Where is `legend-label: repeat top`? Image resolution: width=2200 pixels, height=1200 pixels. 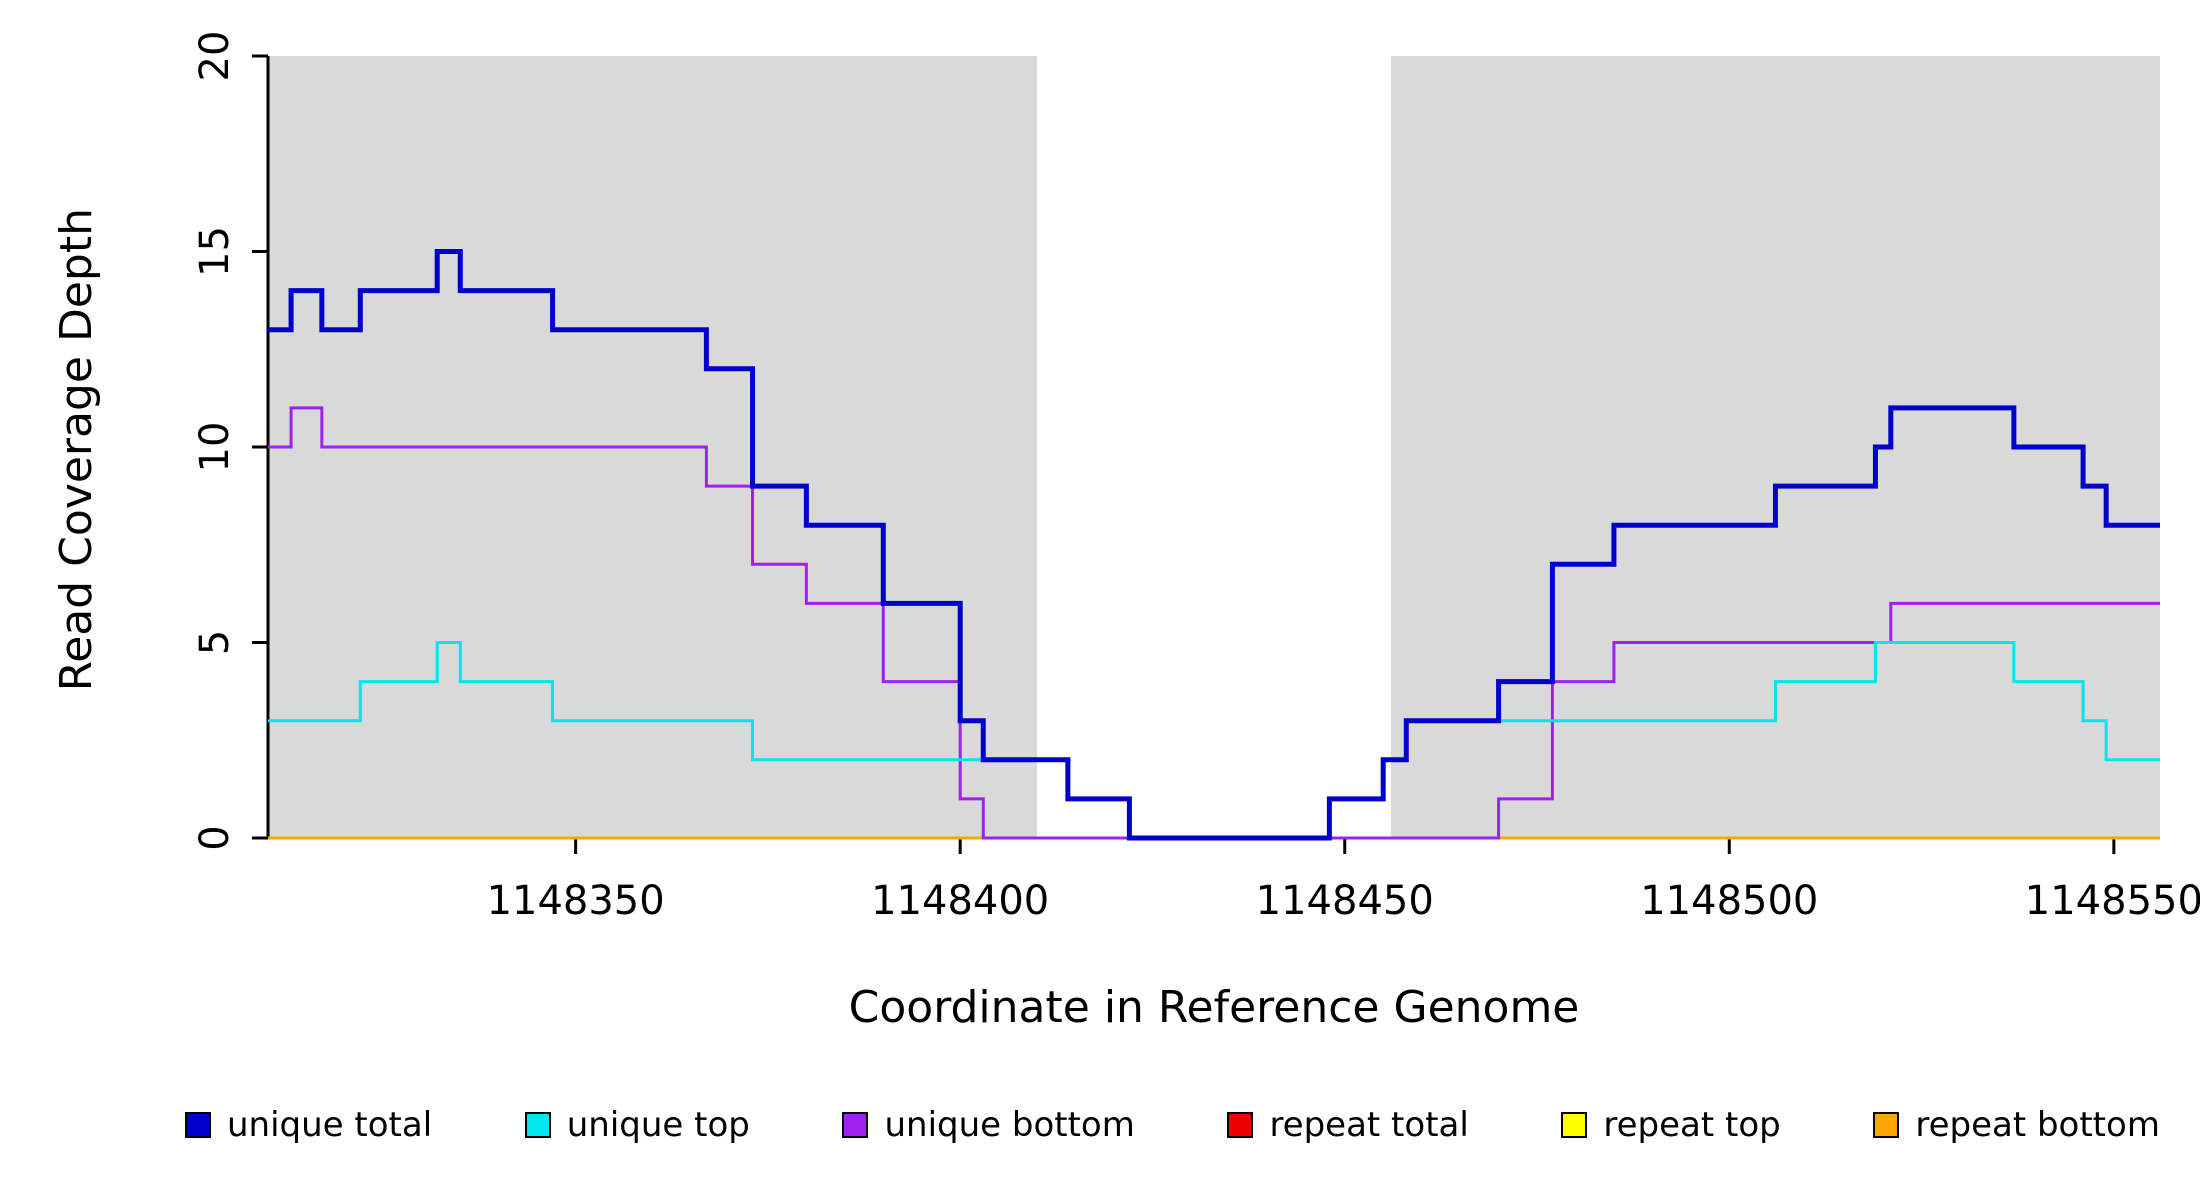 legend-label: repeat top is located at coordinates (1692, 1125).